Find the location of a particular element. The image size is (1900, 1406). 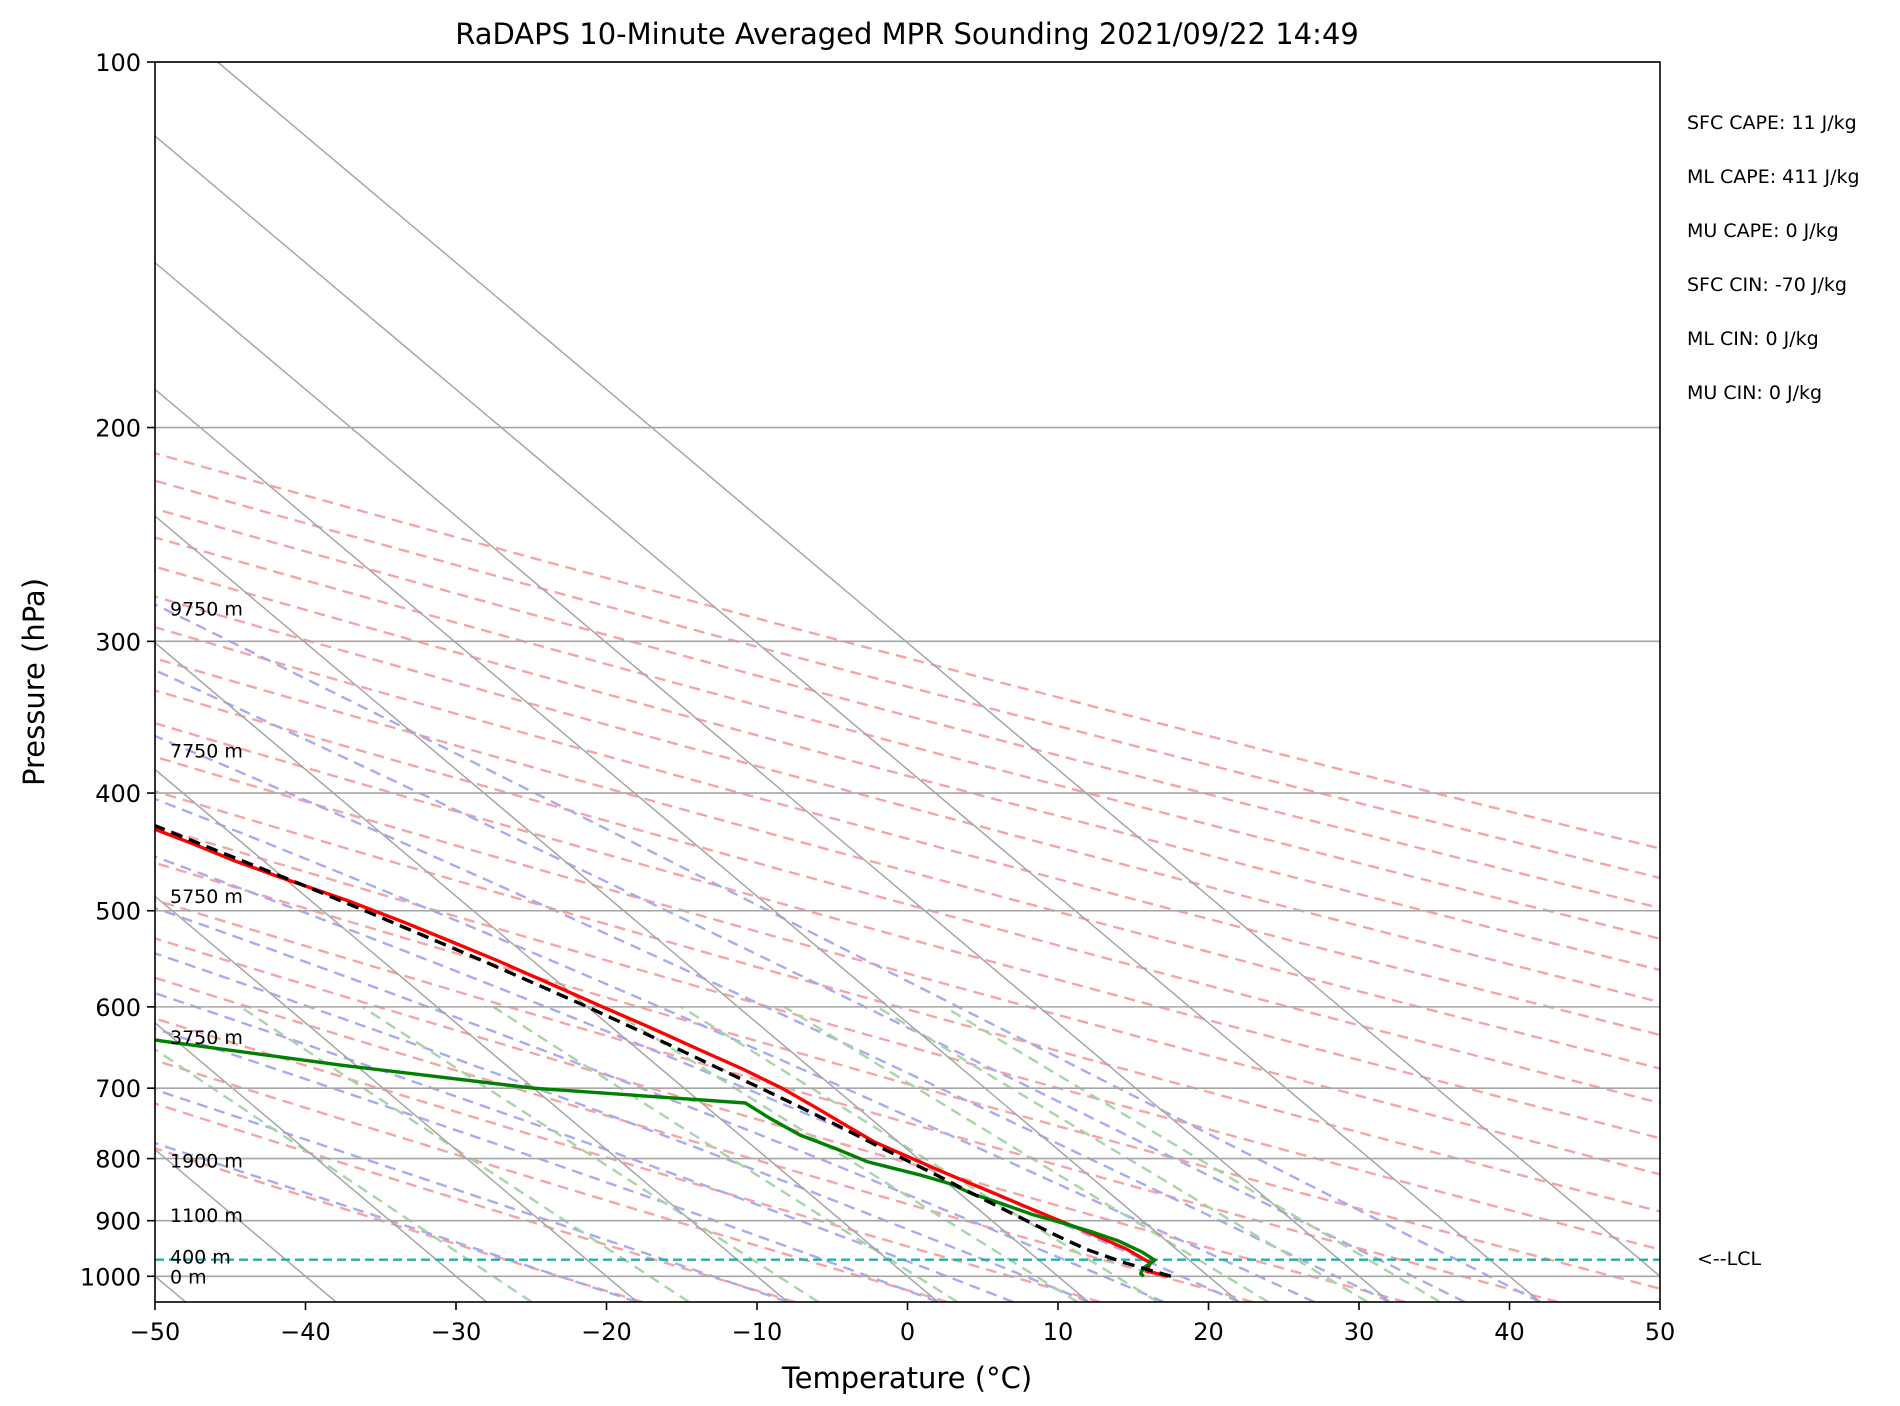

height-label: 400 m is located at coordinates (200, 1257).